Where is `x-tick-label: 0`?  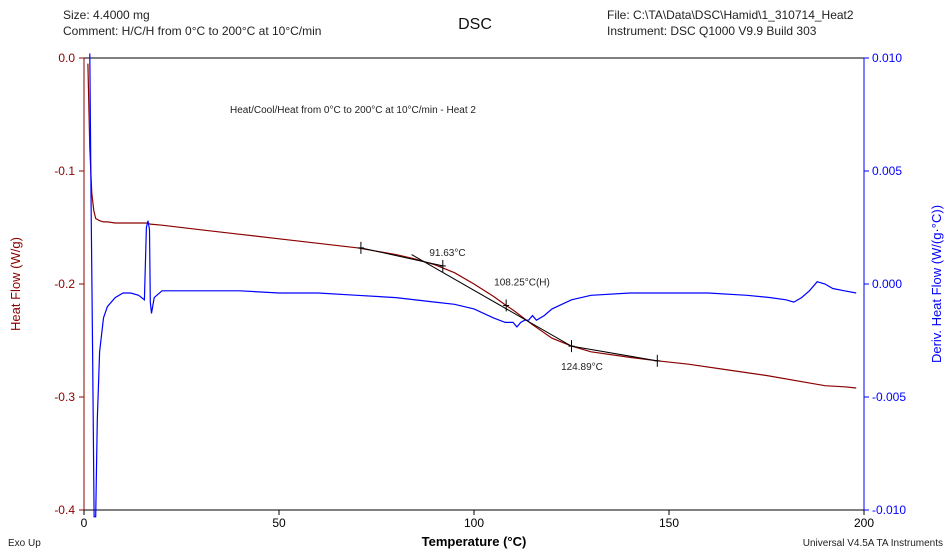 x-tick-label: 0 is located at coordinates (84, 523).